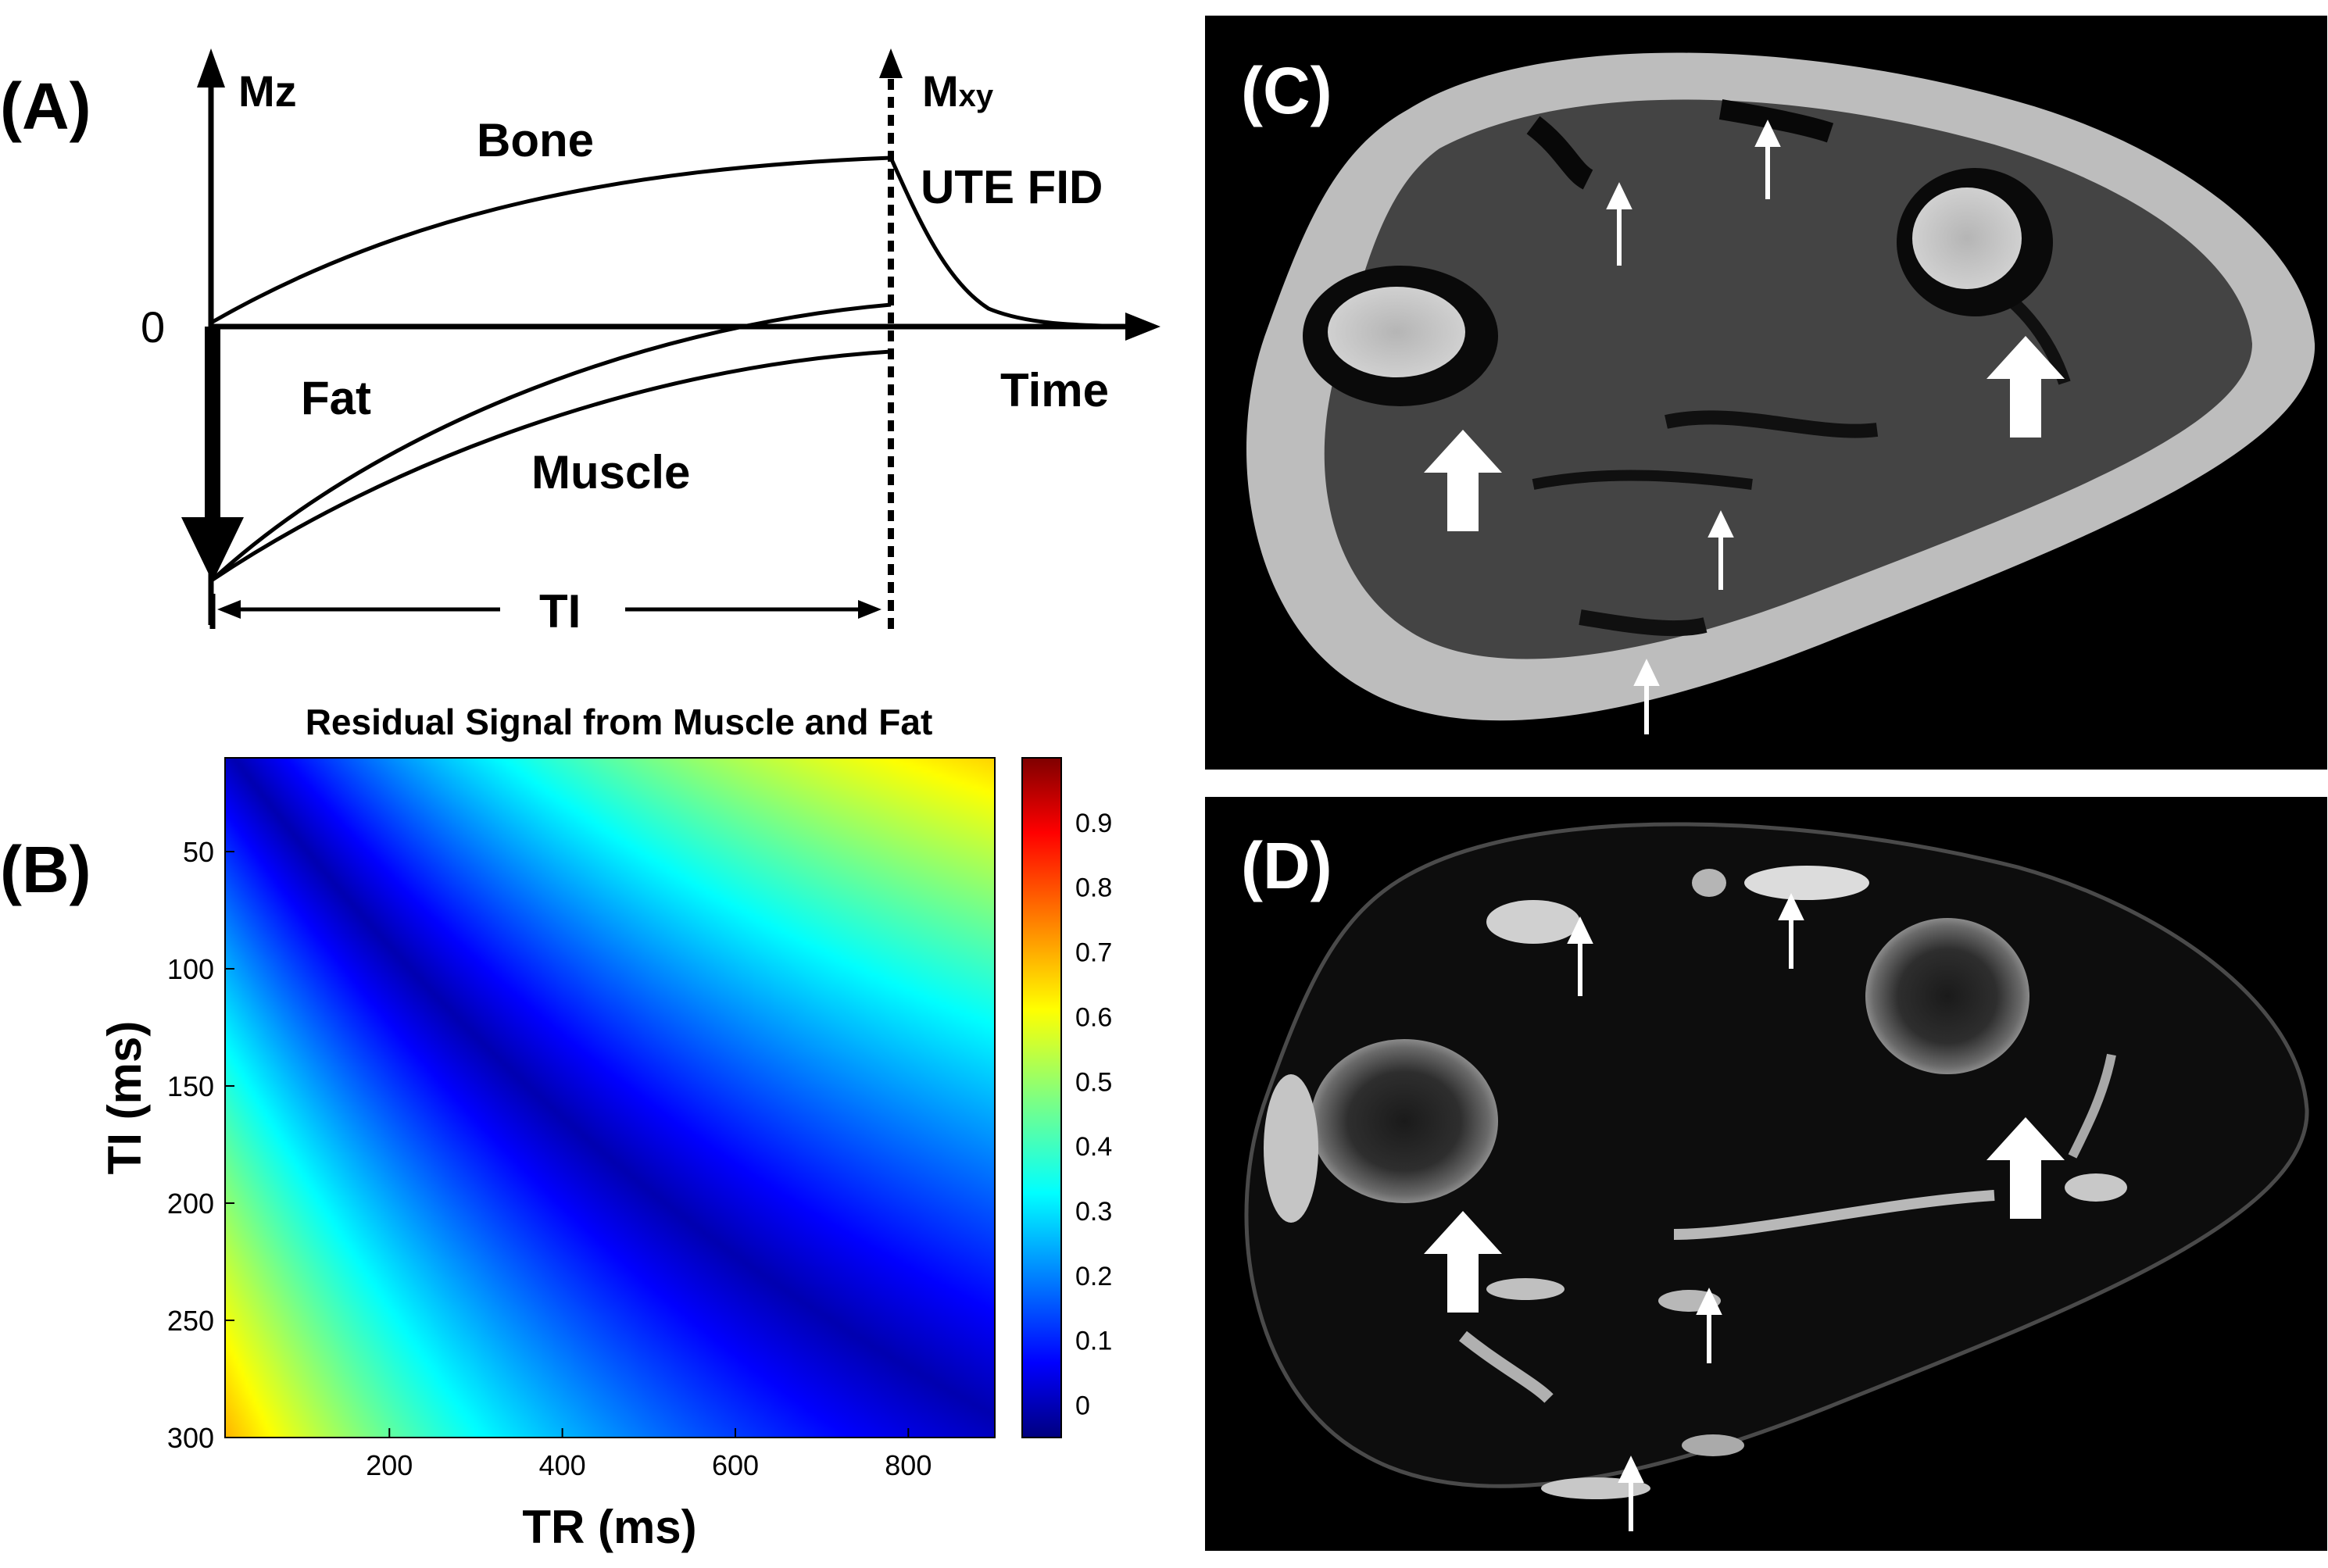  What do you see at coordinates (1093, 1082) in the screenshot?
I see `colorbar-tick-label: 0.5` at bounding box center [1093, 1082].